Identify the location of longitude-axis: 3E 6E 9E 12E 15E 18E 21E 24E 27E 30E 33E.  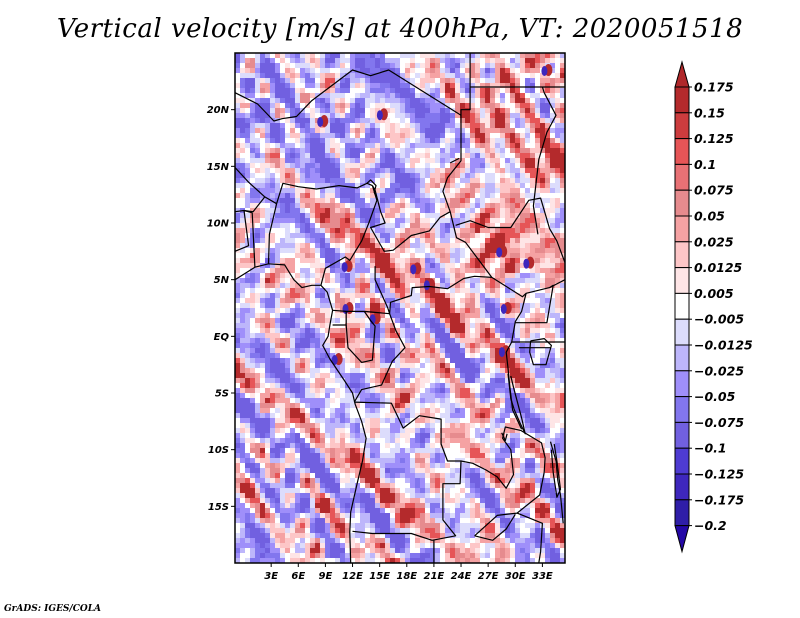
(408, 572).